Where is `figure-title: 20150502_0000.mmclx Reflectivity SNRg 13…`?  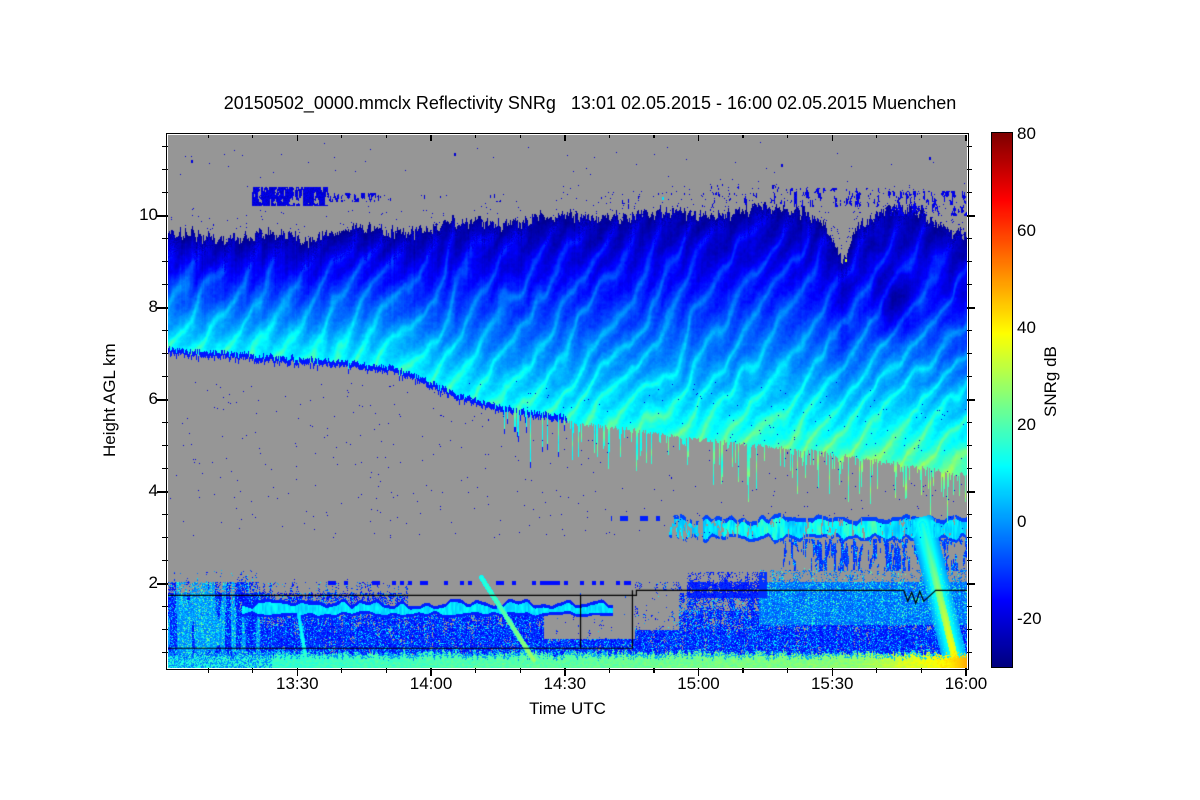
figure-title: 20150502_0000.mmclx Reflectivity SNRg 13… is located at coordinates (590, 103).